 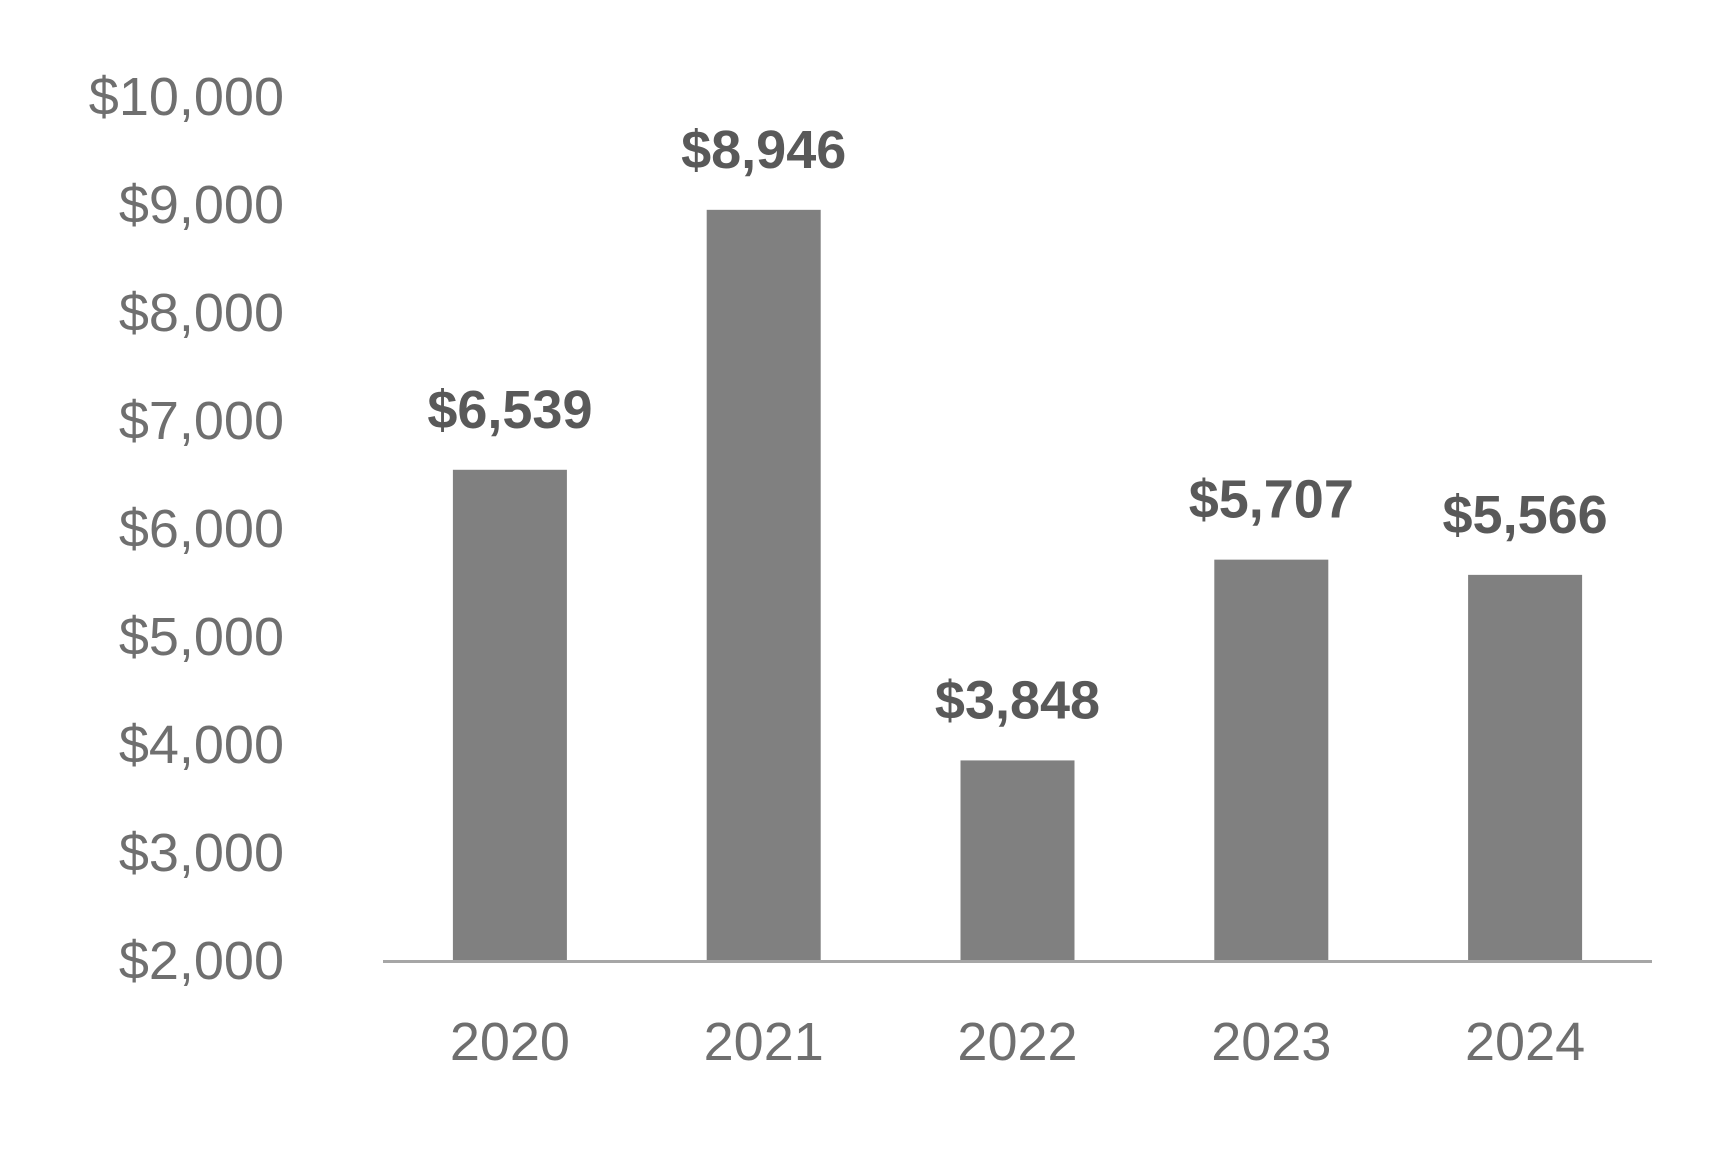 I want to click on bar-2022, so click(x=1017, y=860).